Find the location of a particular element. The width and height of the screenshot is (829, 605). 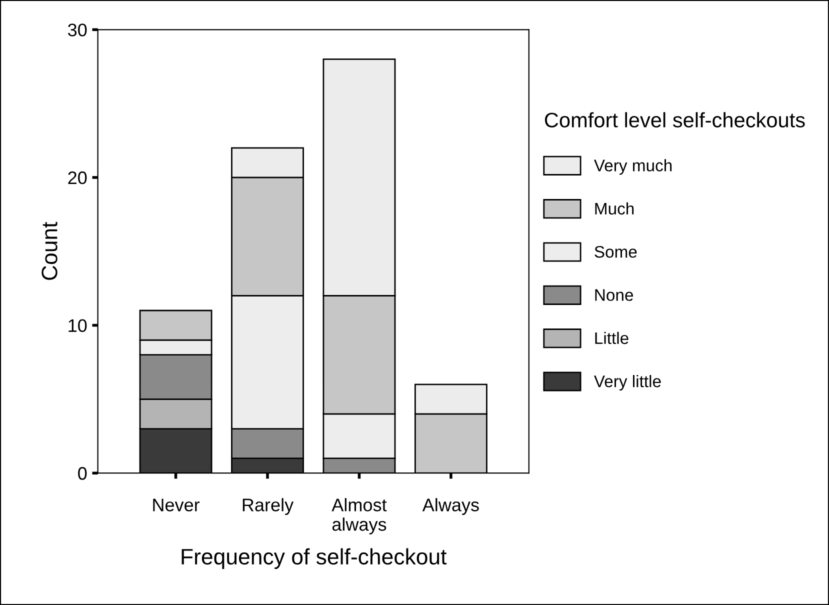

y-tick-label: 20 is located at coordinates (77, 177).